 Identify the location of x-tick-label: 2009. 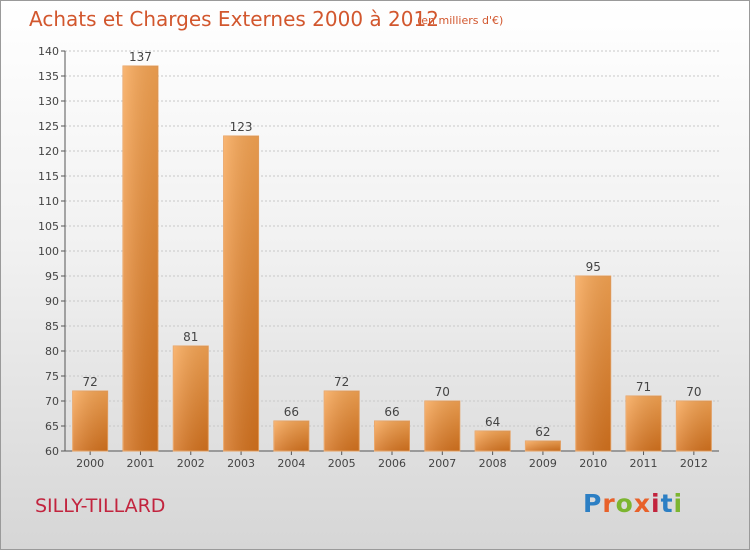
(543, 463).